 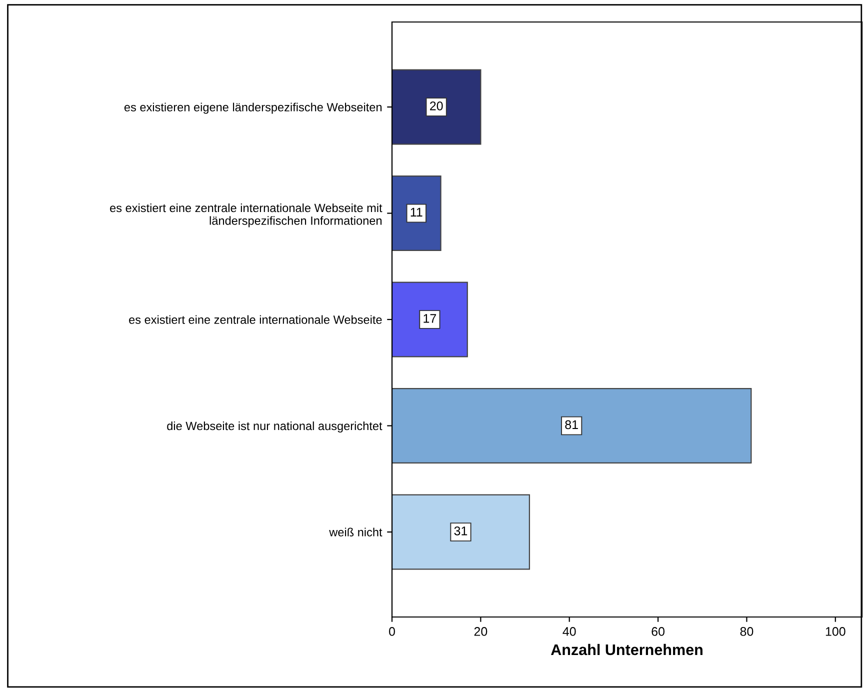 I want to click on x-axis-title: Anzahl Unternehmen, so click(x=626, y=650).